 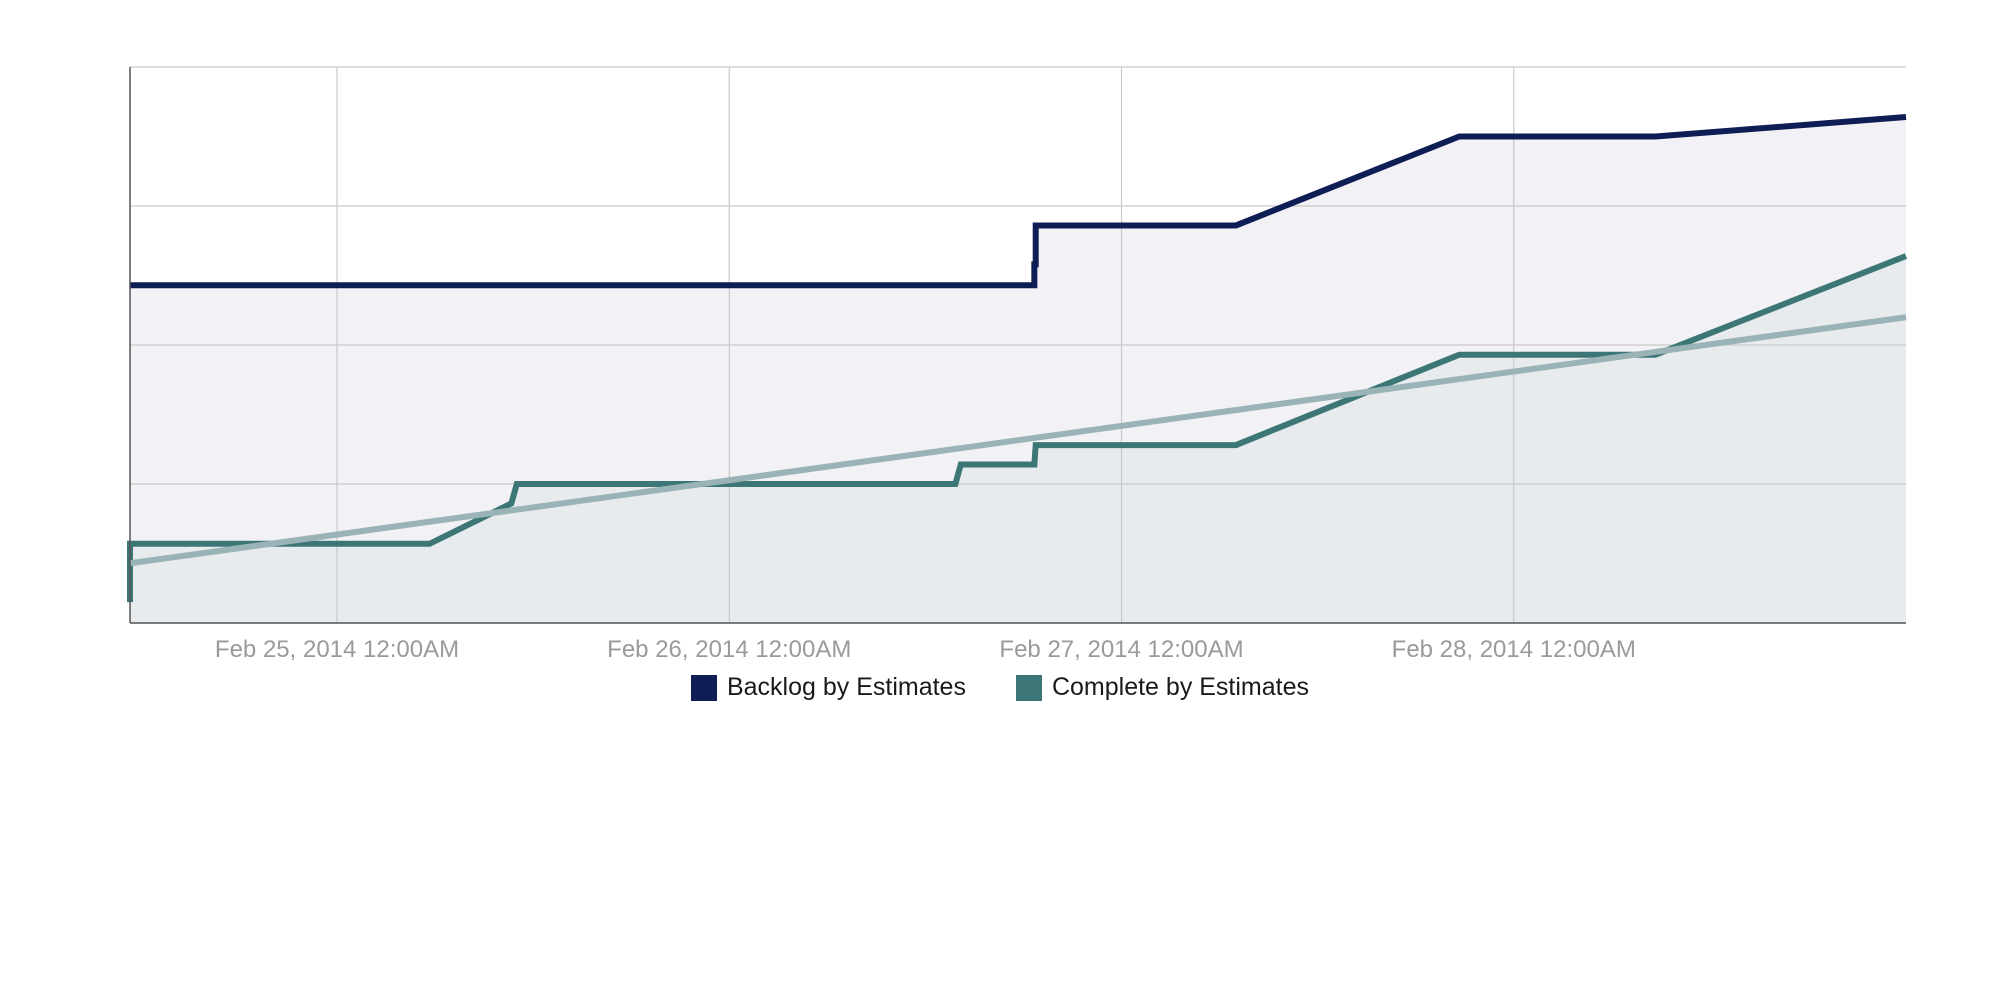 I want to click on legend-label-backlog: Backlog by Estimates, so click(x=846, y=687).